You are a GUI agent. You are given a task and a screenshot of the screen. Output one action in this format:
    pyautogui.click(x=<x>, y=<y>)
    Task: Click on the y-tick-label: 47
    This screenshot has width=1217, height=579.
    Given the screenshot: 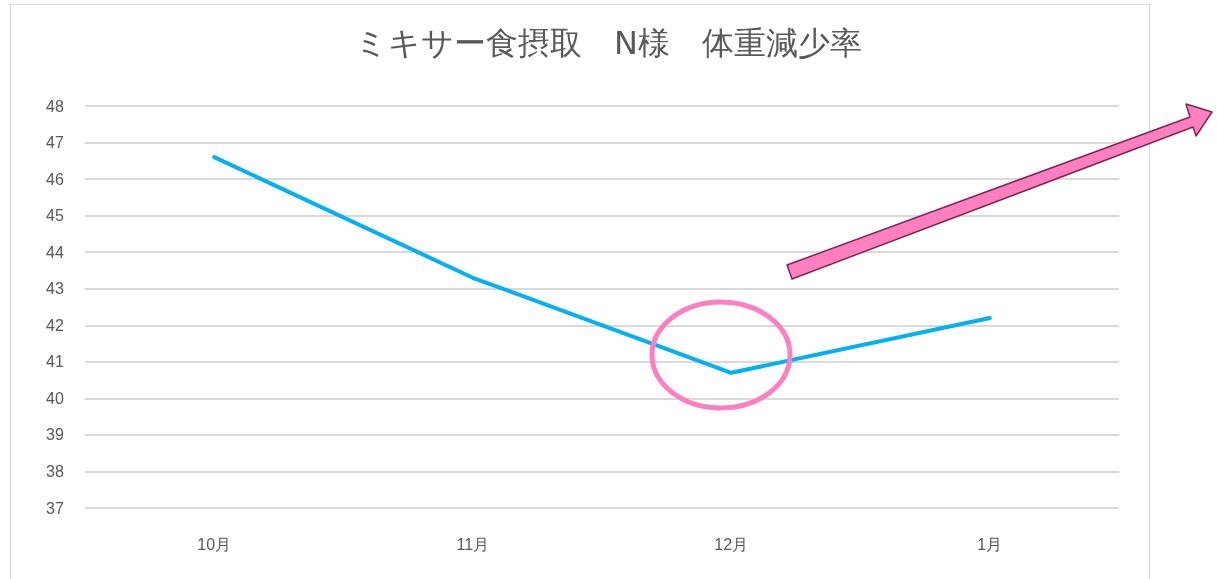 What is the action you would take?
    pyautogui.click(x=55, y=143)
    